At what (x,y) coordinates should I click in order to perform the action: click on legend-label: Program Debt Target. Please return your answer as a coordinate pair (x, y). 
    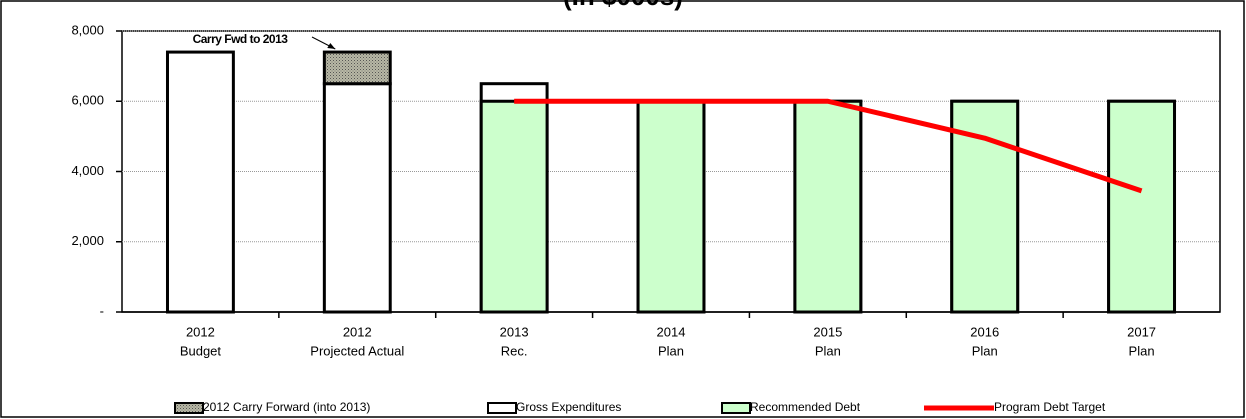
    Looking at the image, I should click on (1050, 407).